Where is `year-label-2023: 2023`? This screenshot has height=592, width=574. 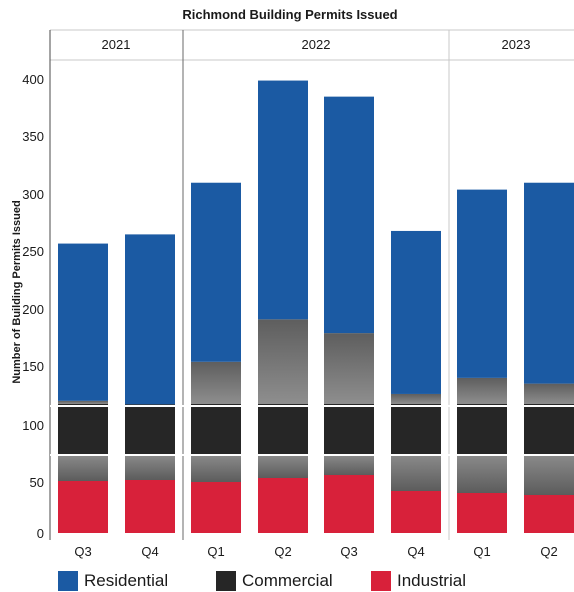
year-label-2023: 2023 is located at coordinates (516, 44).